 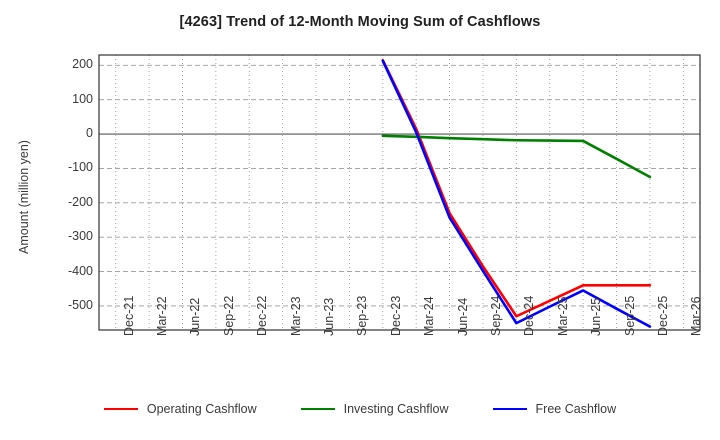 What do you see at coordinates (662, 315) in the screenshot?
I see `x-axis-tick-label: Dec-25` at bounding box center [662, 315].